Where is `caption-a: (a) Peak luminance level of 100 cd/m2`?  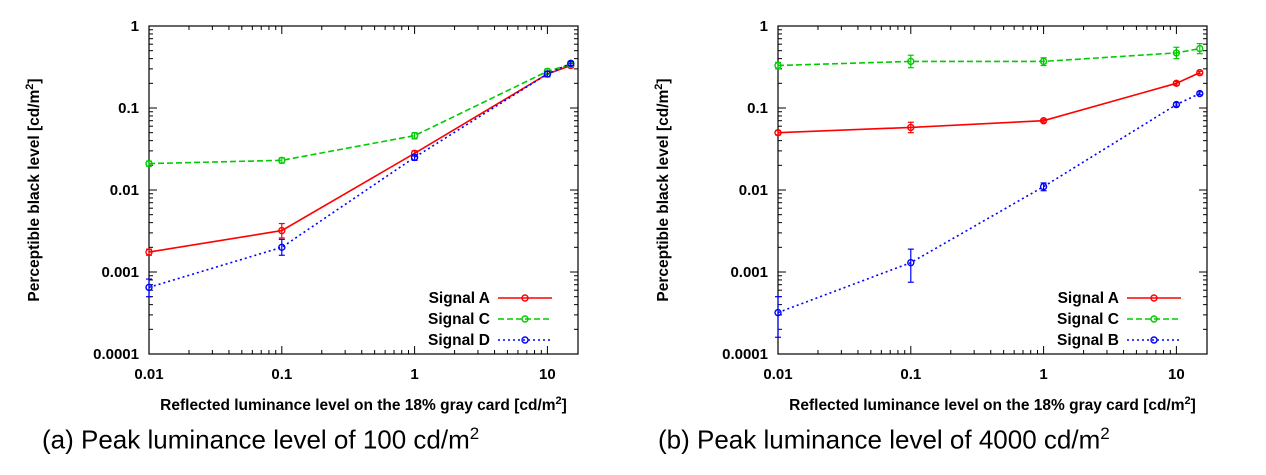 caption-a: (a) Peak luminance level of 100 cd/m2 is located at coordinates (261, 439).